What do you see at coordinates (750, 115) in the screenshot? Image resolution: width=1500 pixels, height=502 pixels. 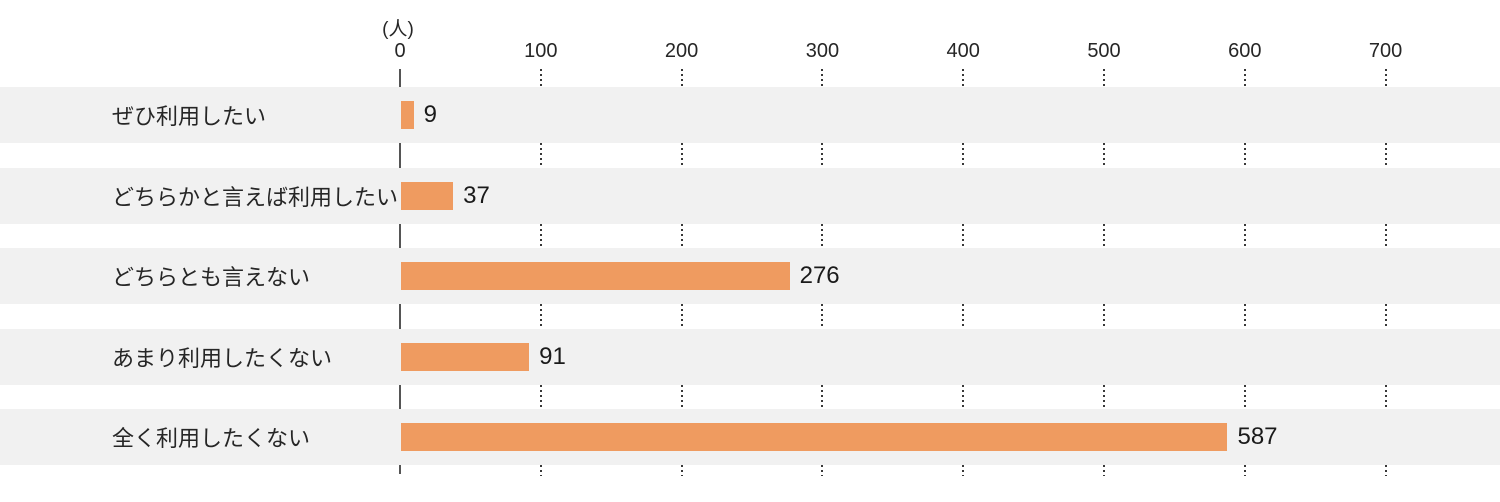 I see `chart-row: ぜひ利用したい 9` at bounding box center [750, 115].